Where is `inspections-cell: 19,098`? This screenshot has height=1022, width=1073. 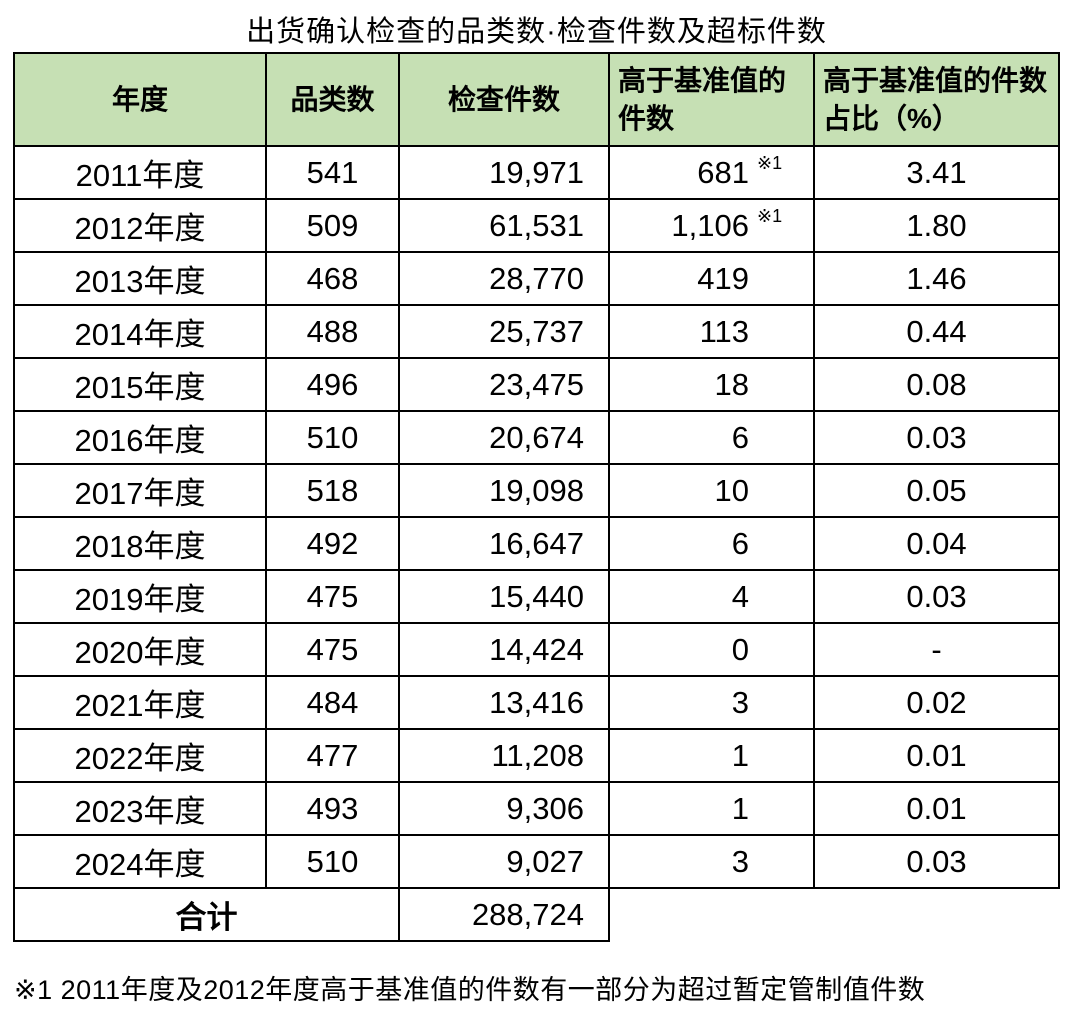 inspections-cell: 19,098 is located at coordinates (504, 490).